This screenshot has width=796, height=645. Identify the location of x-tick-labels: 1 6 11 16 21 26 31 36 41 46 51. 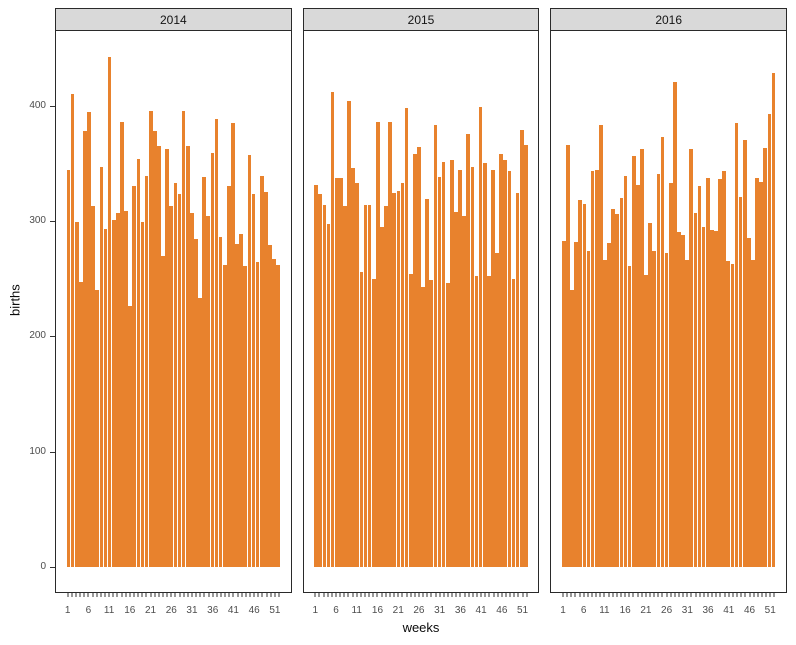
(173, 611).